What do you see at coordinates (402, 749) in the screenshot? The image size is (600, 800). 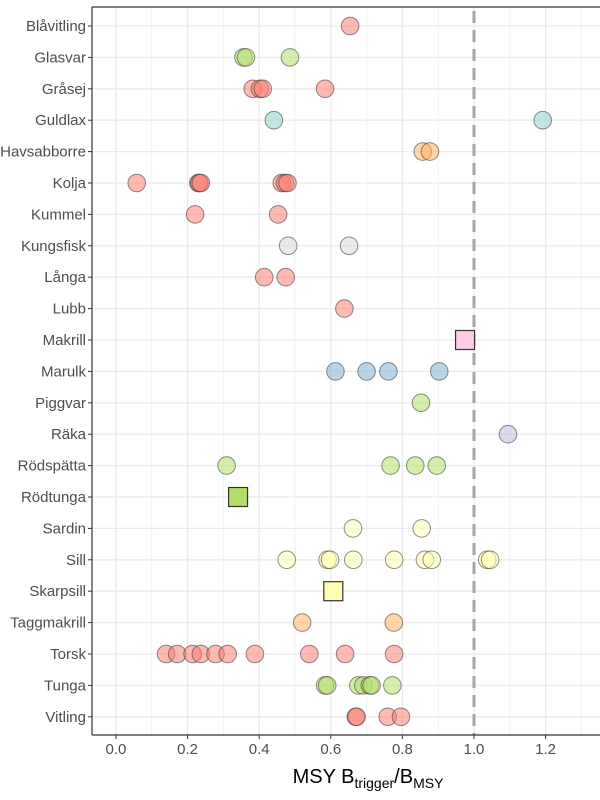 I see `x-tick-label: 0.8` at bounding box center [402, 749].